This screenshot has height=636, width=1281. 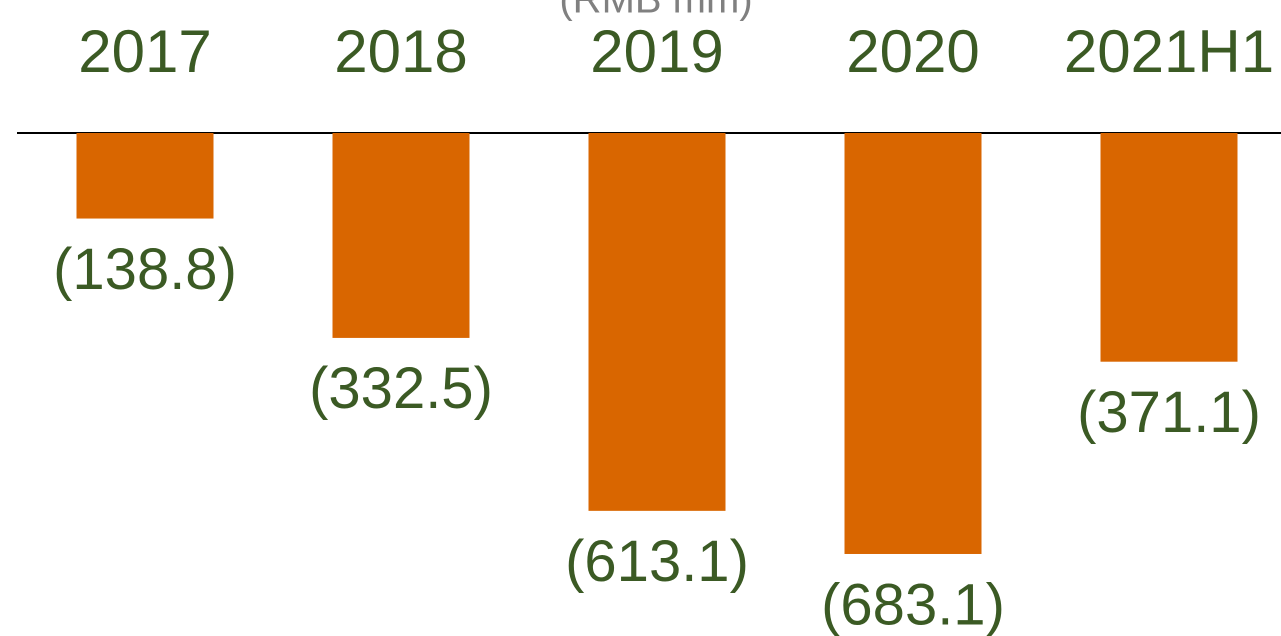 I want to click on x-tick-label: 2021H1, so click(x=1169, y=51).